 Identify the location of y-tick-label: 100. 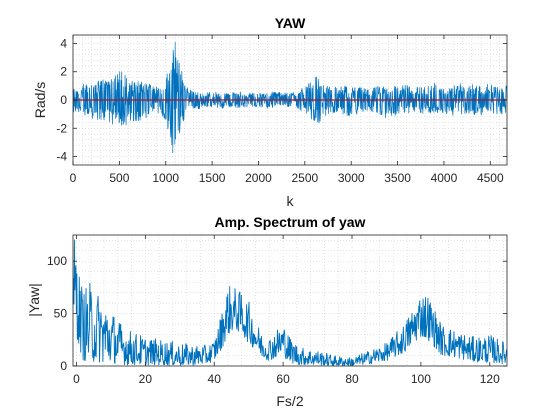
(57, 261).